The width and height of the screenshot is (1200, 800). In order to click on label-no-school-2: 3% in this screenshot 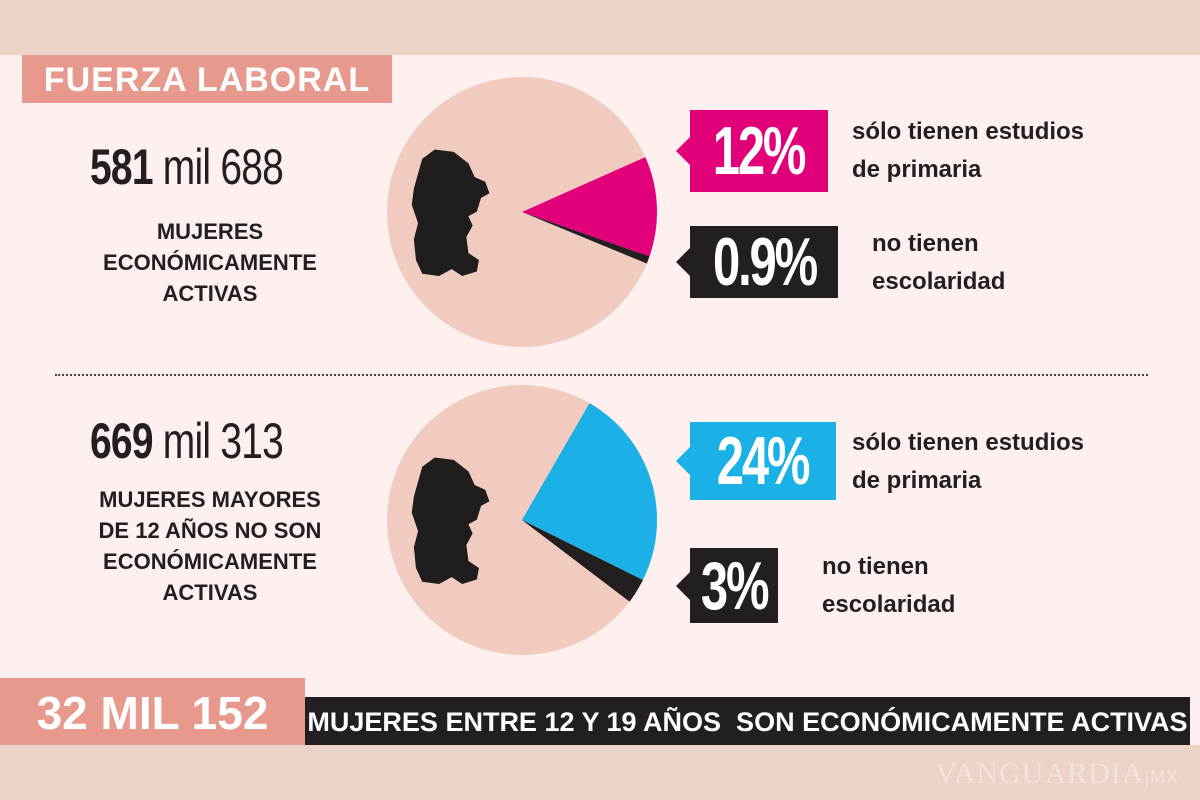, I will do `click(727, 586)`.